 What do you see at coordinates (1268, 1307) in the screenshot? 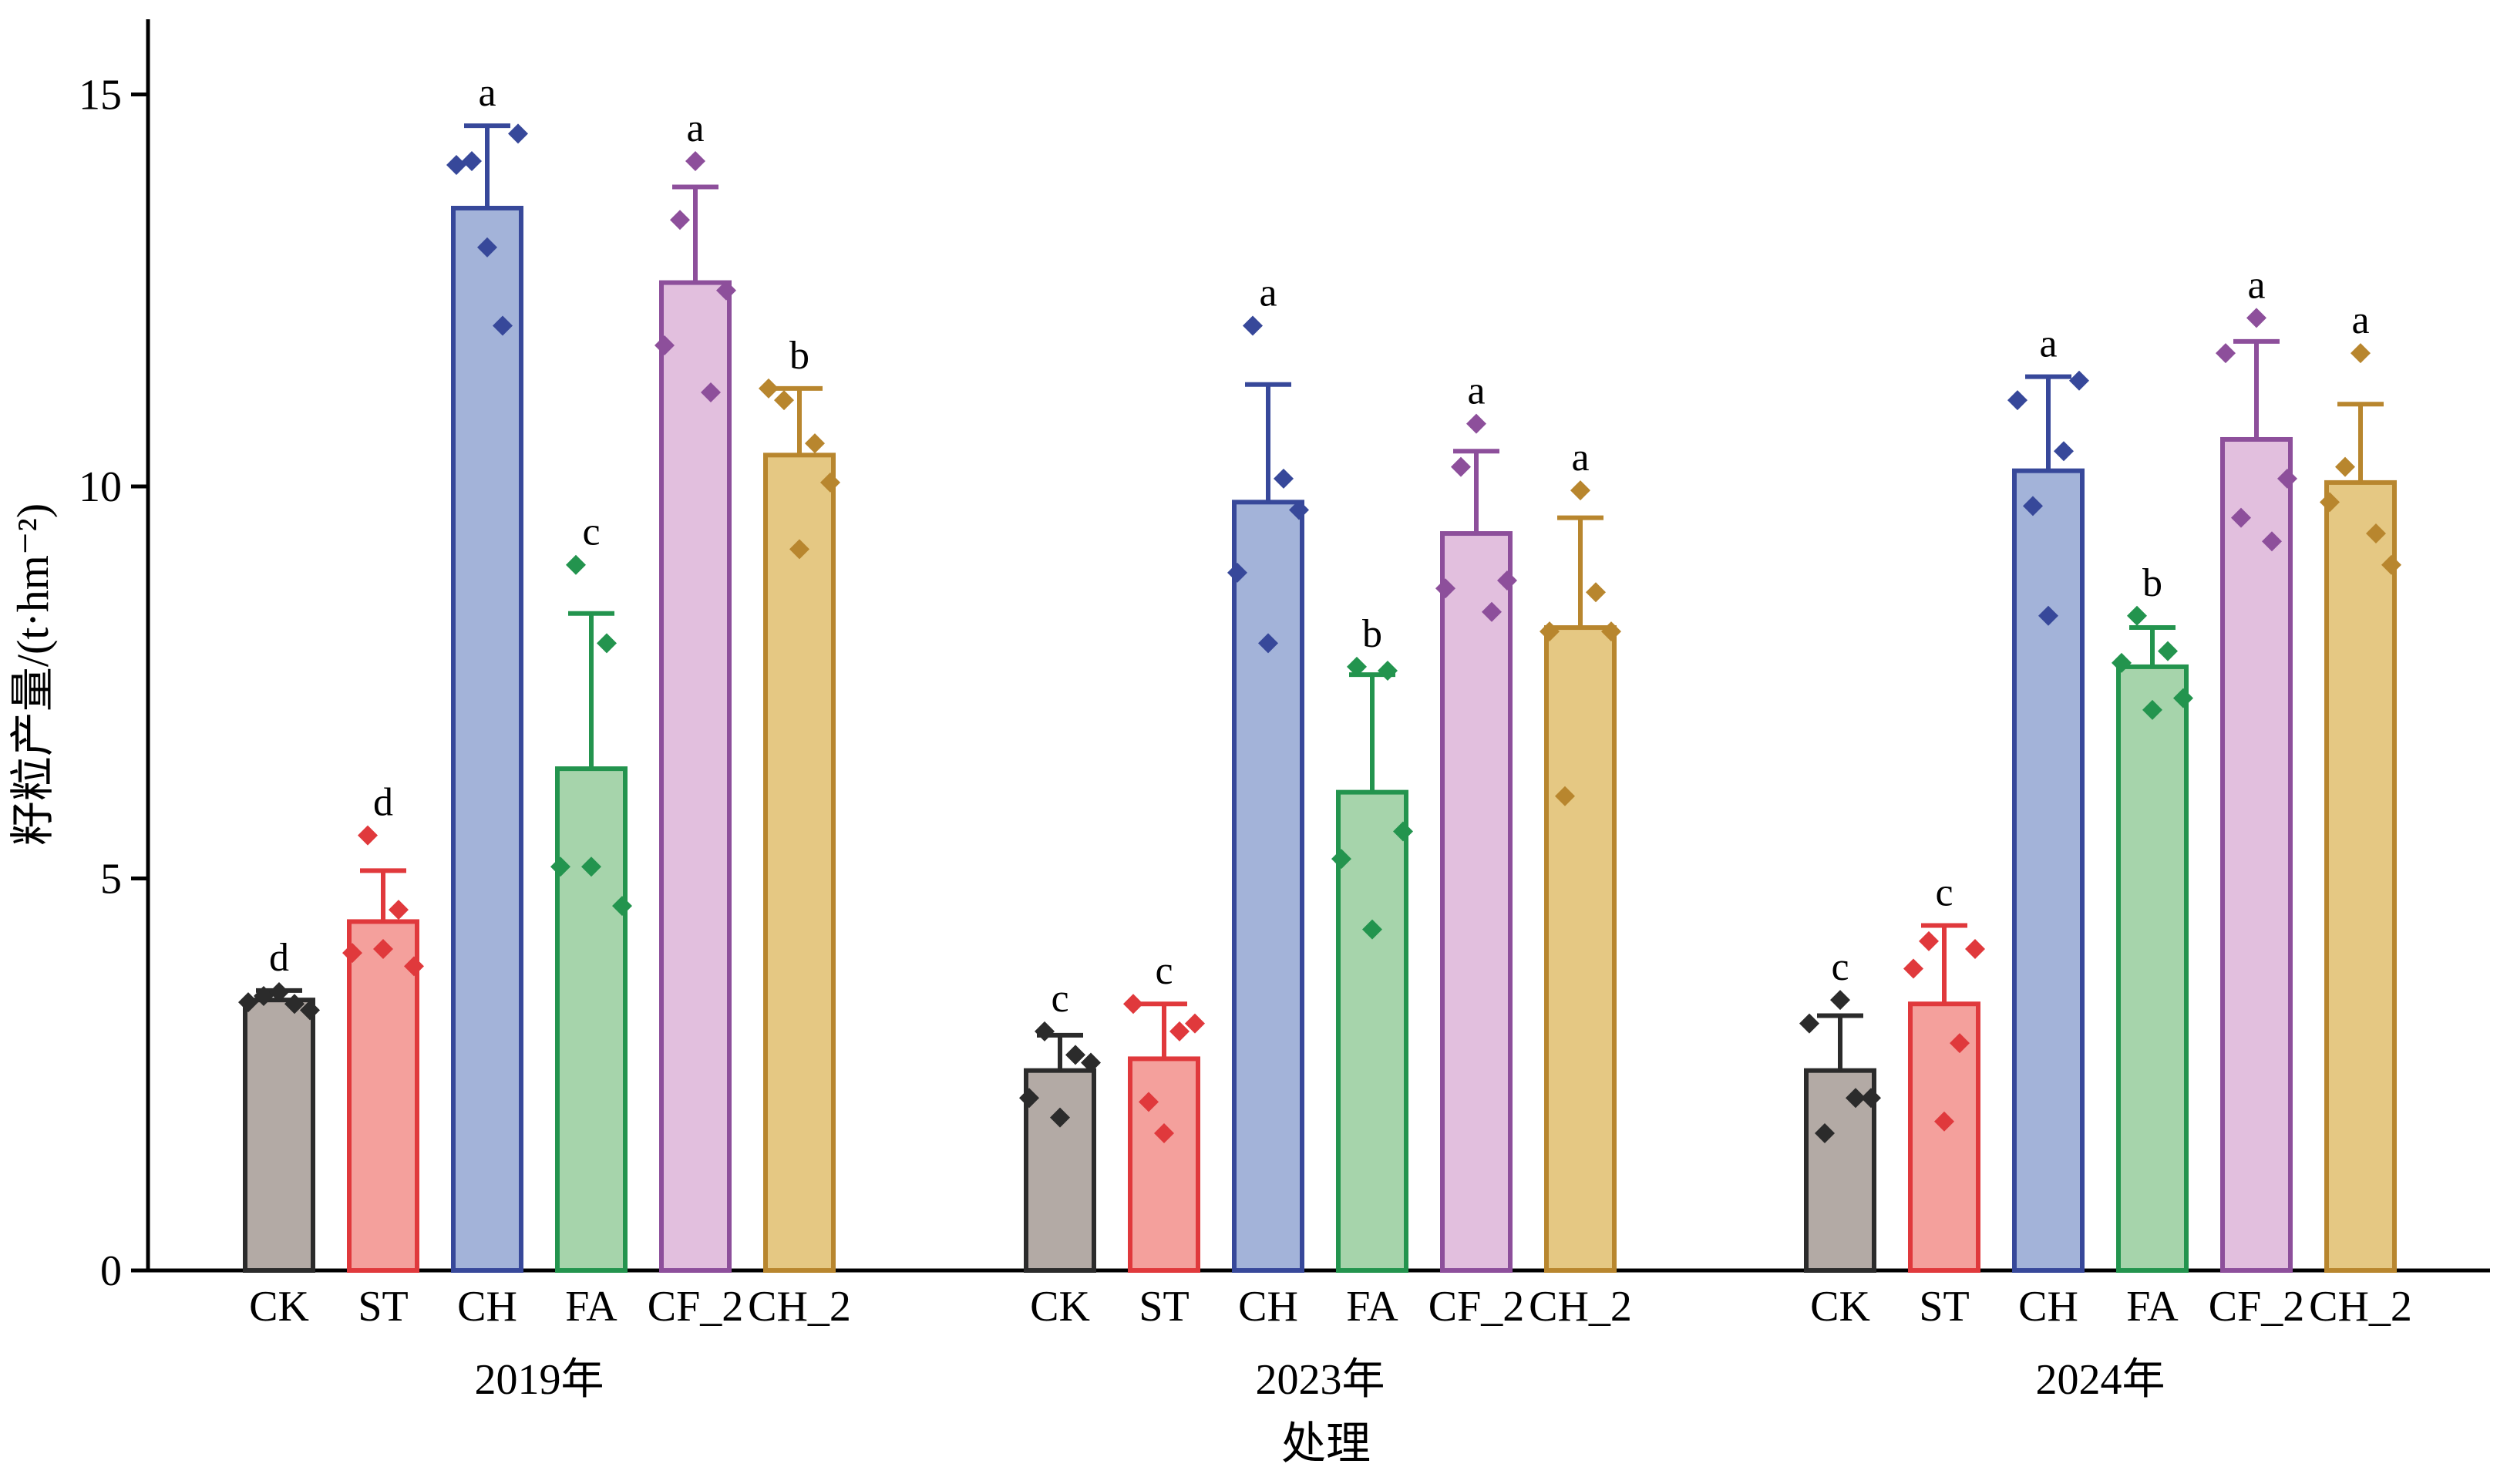
I see `x-category-label: CH` at bounding box center [1268, 1307].